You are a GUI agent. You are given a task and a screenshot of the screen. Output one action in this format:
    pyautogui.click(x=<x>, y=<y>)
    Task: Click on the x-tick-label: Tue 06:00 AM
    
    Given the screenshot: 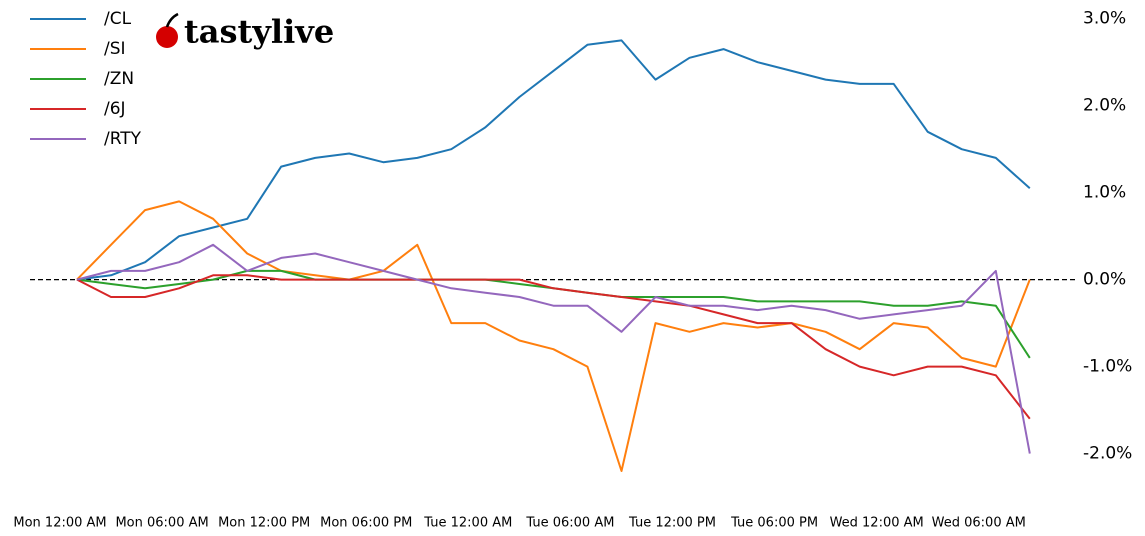 What is the action you would take?
    pyautogui.click(x=569, y=523)
    